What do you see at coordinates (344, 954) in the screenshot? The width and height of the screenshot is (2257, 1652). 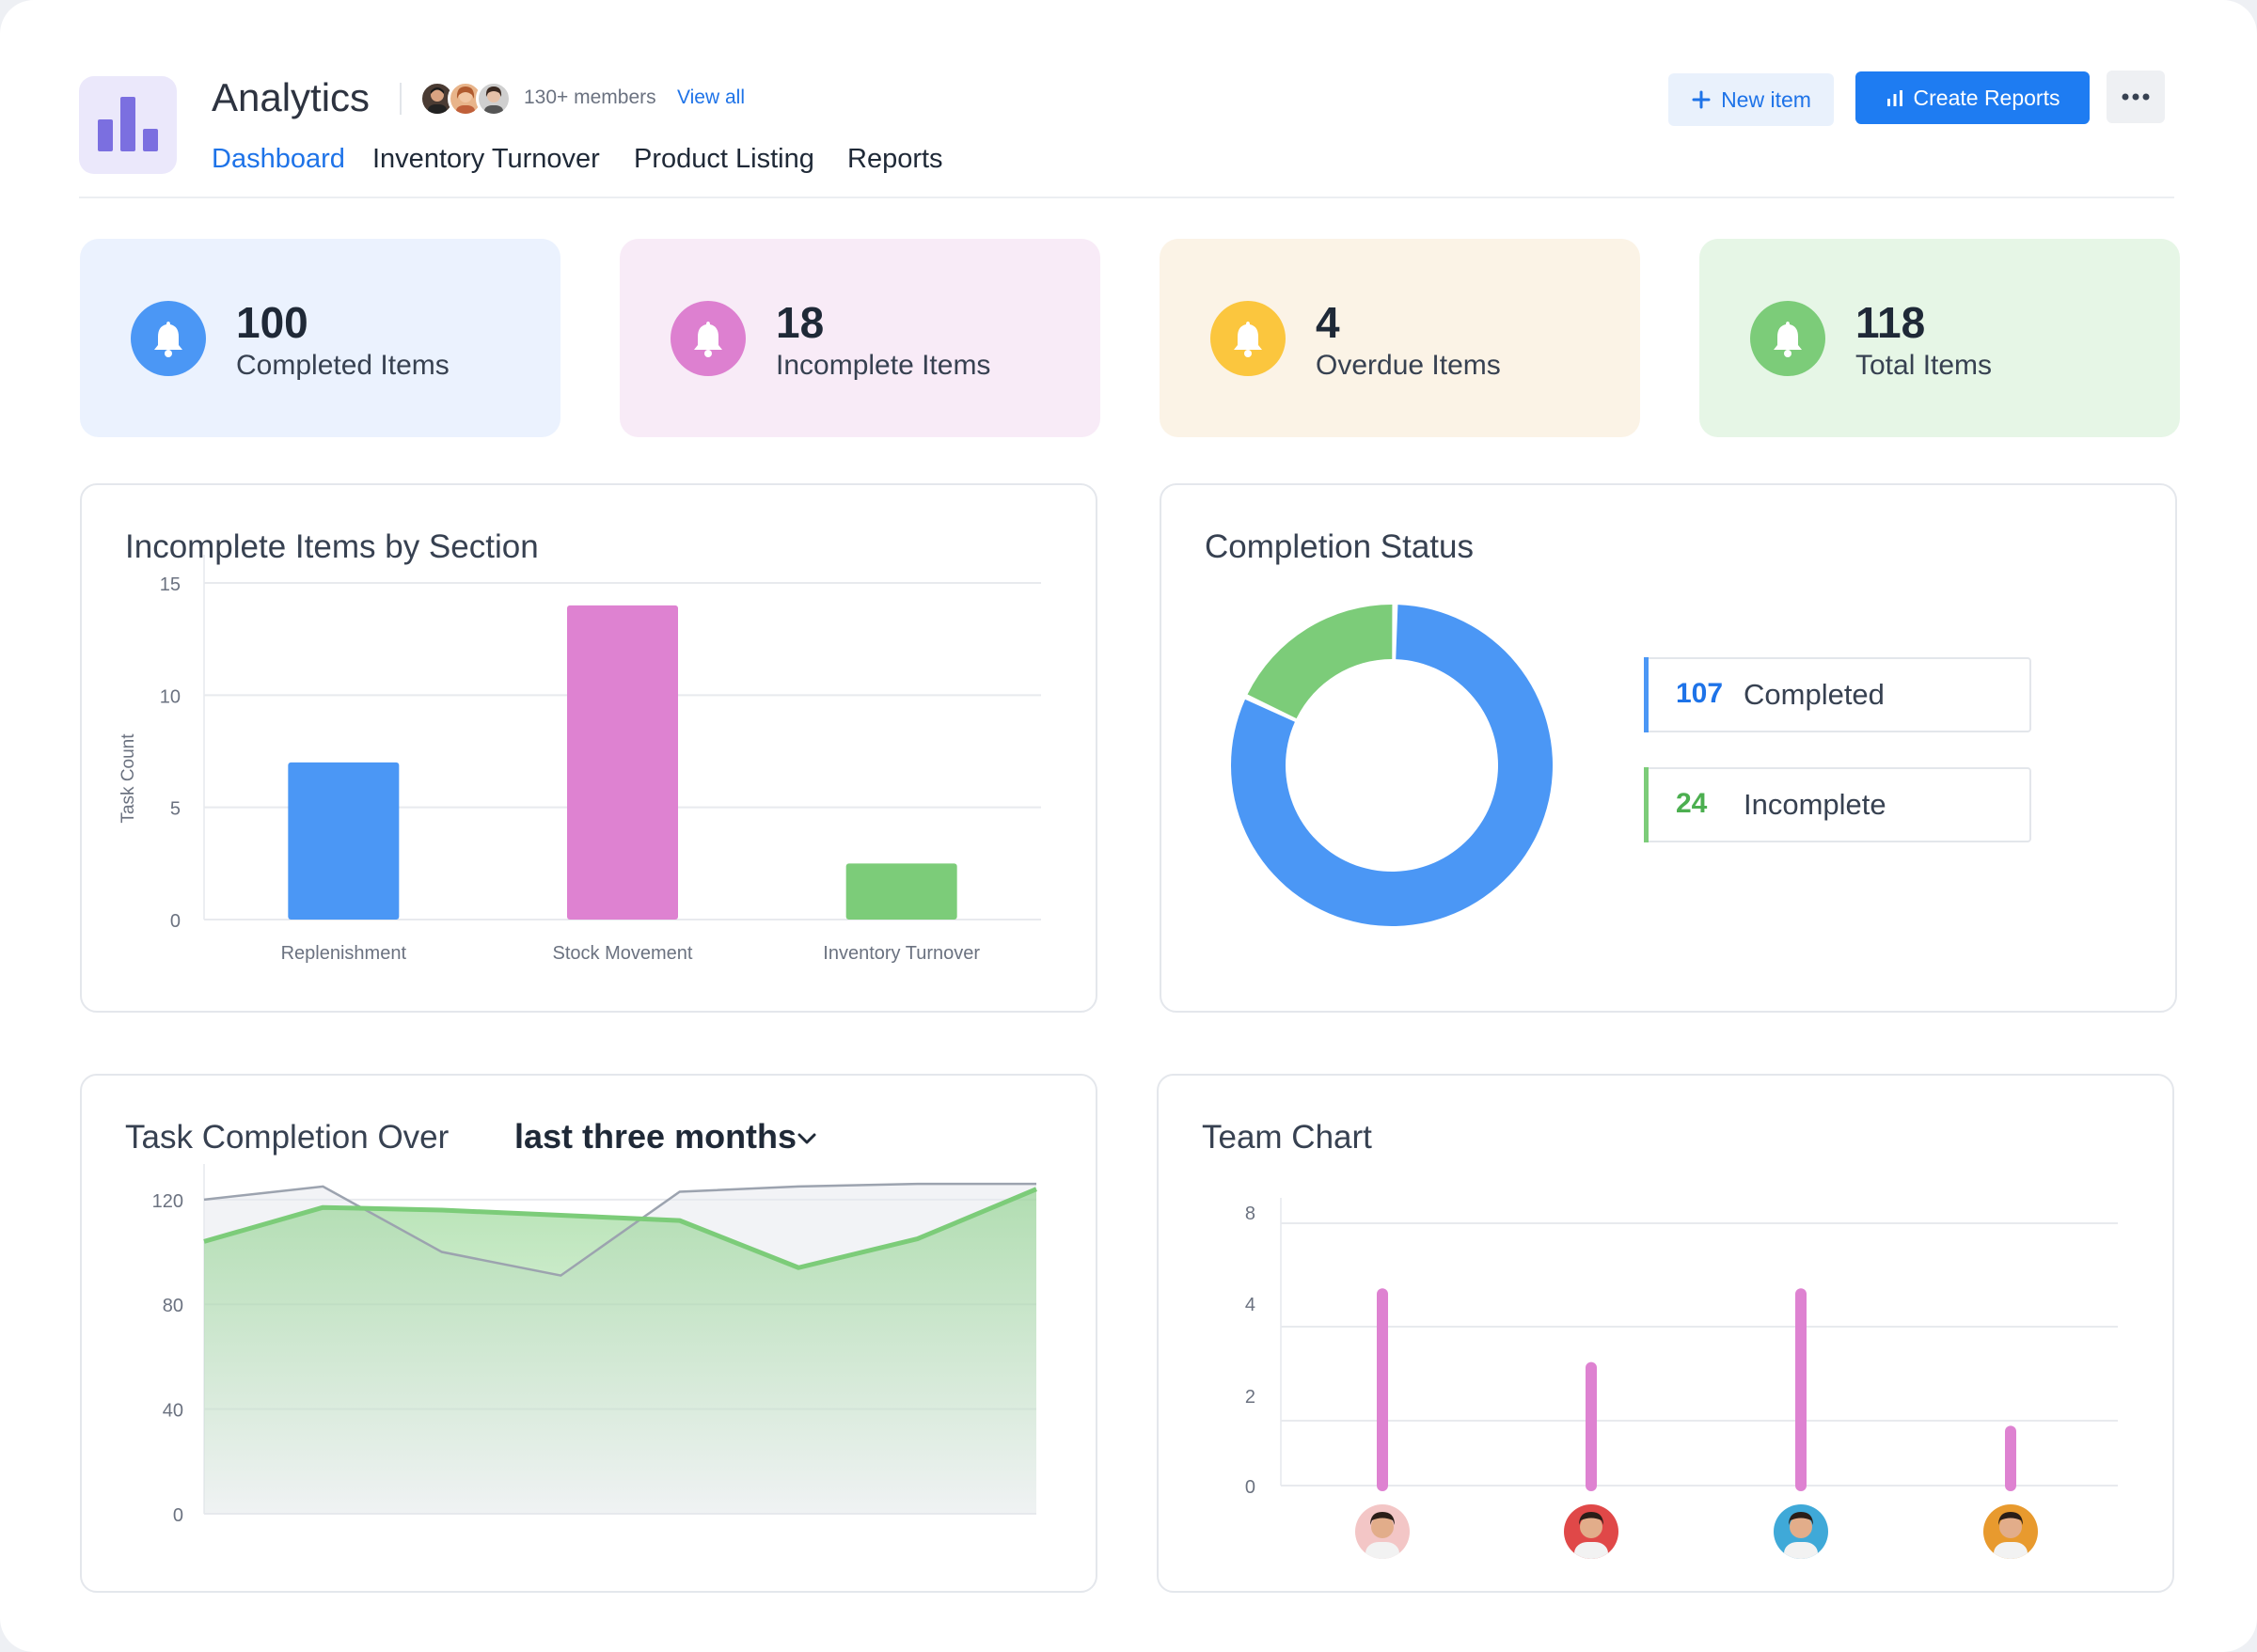 I see `x-tick-label: Replenishment` at bounding box center [344, 954].